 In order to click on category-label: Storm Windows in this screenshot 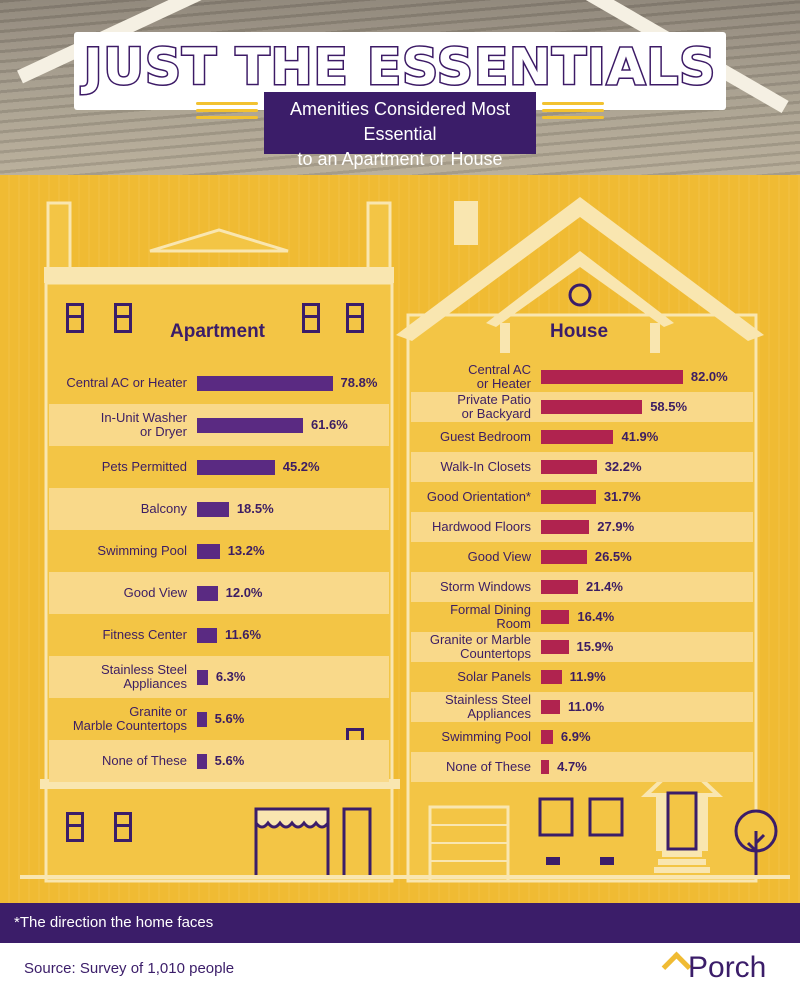, I will do `click(467, 587)`.